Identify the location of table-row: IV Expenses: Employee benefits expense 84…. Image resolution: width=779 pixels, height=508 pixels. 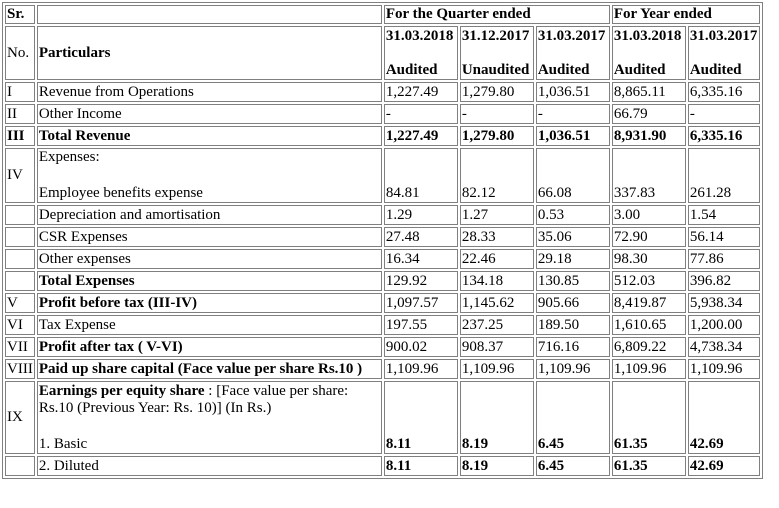
(382, 175).